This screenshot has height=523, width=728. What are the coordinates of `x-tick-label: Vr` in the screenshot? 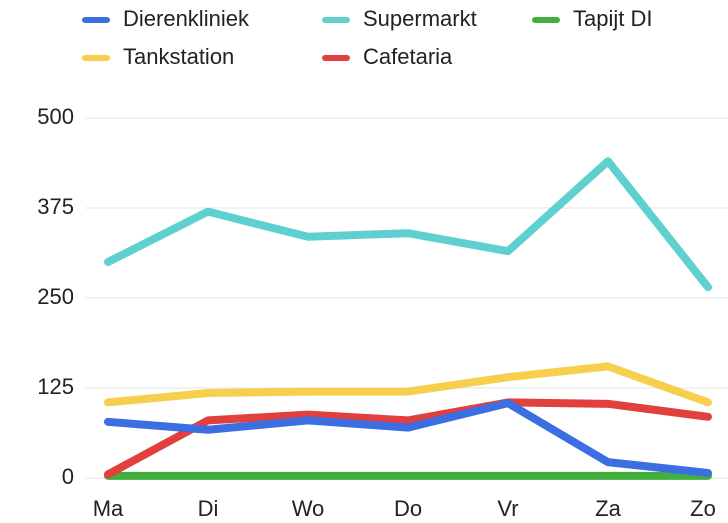 It's located at (507, 508).